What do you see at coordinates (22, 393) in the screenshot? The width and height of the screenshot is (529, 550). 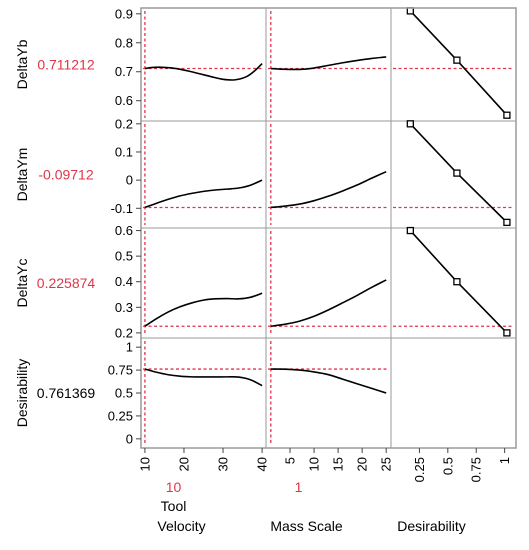 I see `response-label: Desirability` at bounding box center [22, 393].